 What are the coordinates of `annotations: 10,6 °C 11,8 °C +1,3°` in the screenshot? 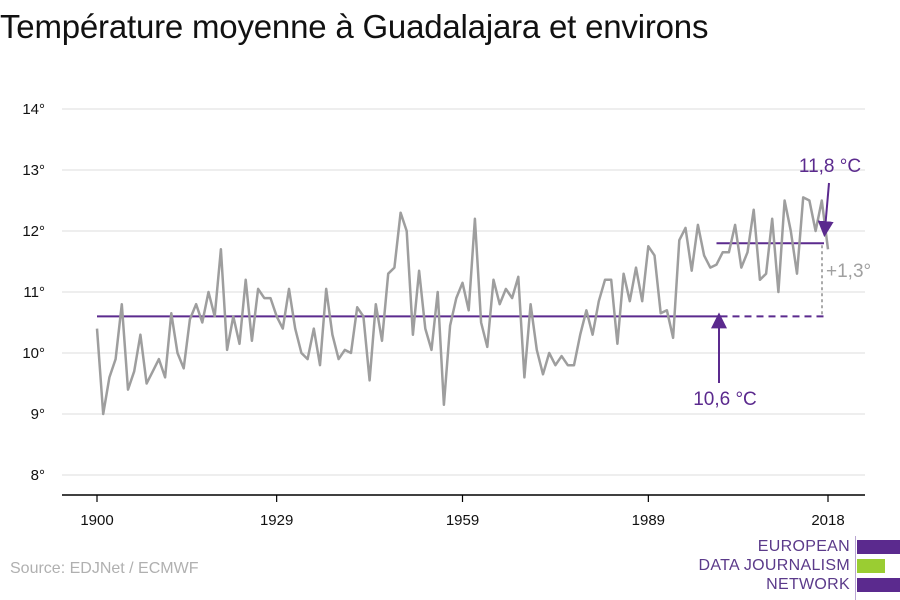 It's located at (782, 283).